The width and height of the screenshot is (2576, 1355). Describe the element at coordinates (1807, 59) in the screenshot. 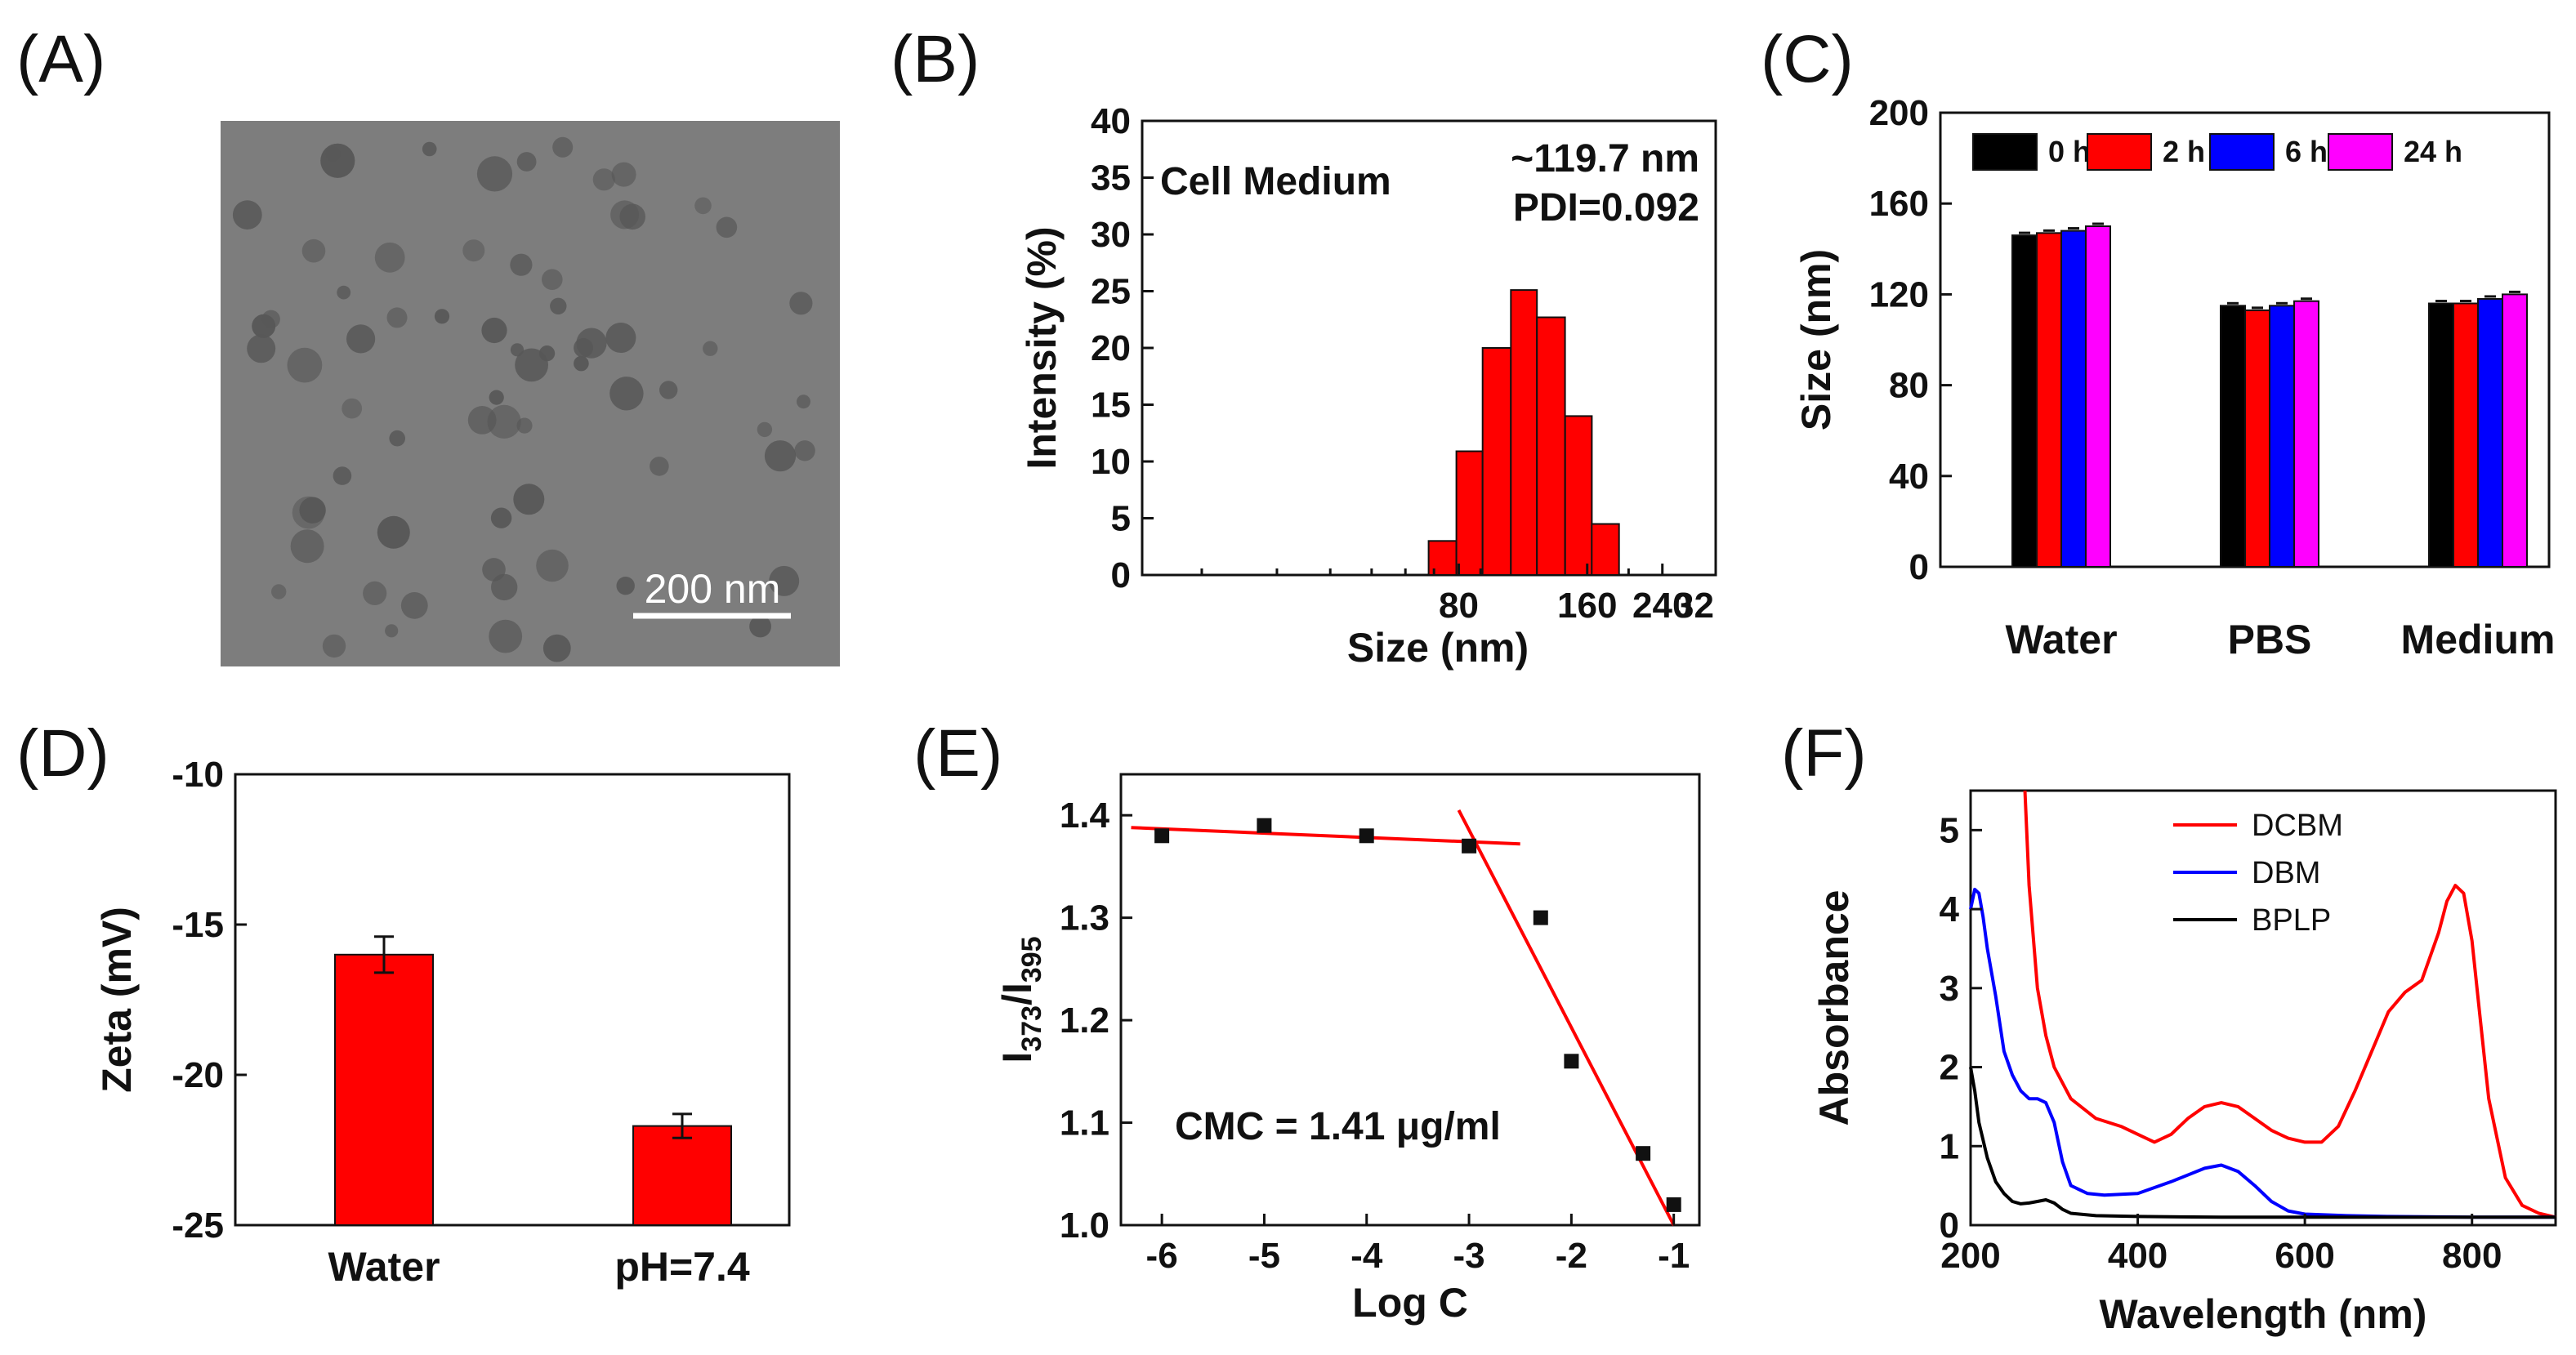

I see `panel-c-label: (C)` at that location.